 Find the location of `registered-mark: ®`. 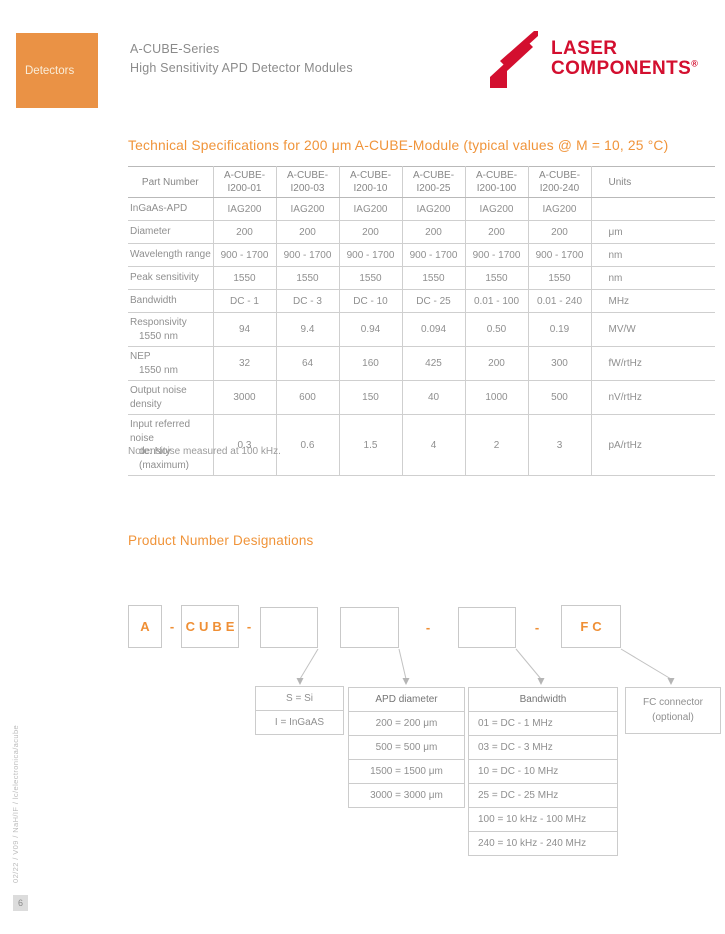

registered-mark: ® is located at coordinates (695, 63).